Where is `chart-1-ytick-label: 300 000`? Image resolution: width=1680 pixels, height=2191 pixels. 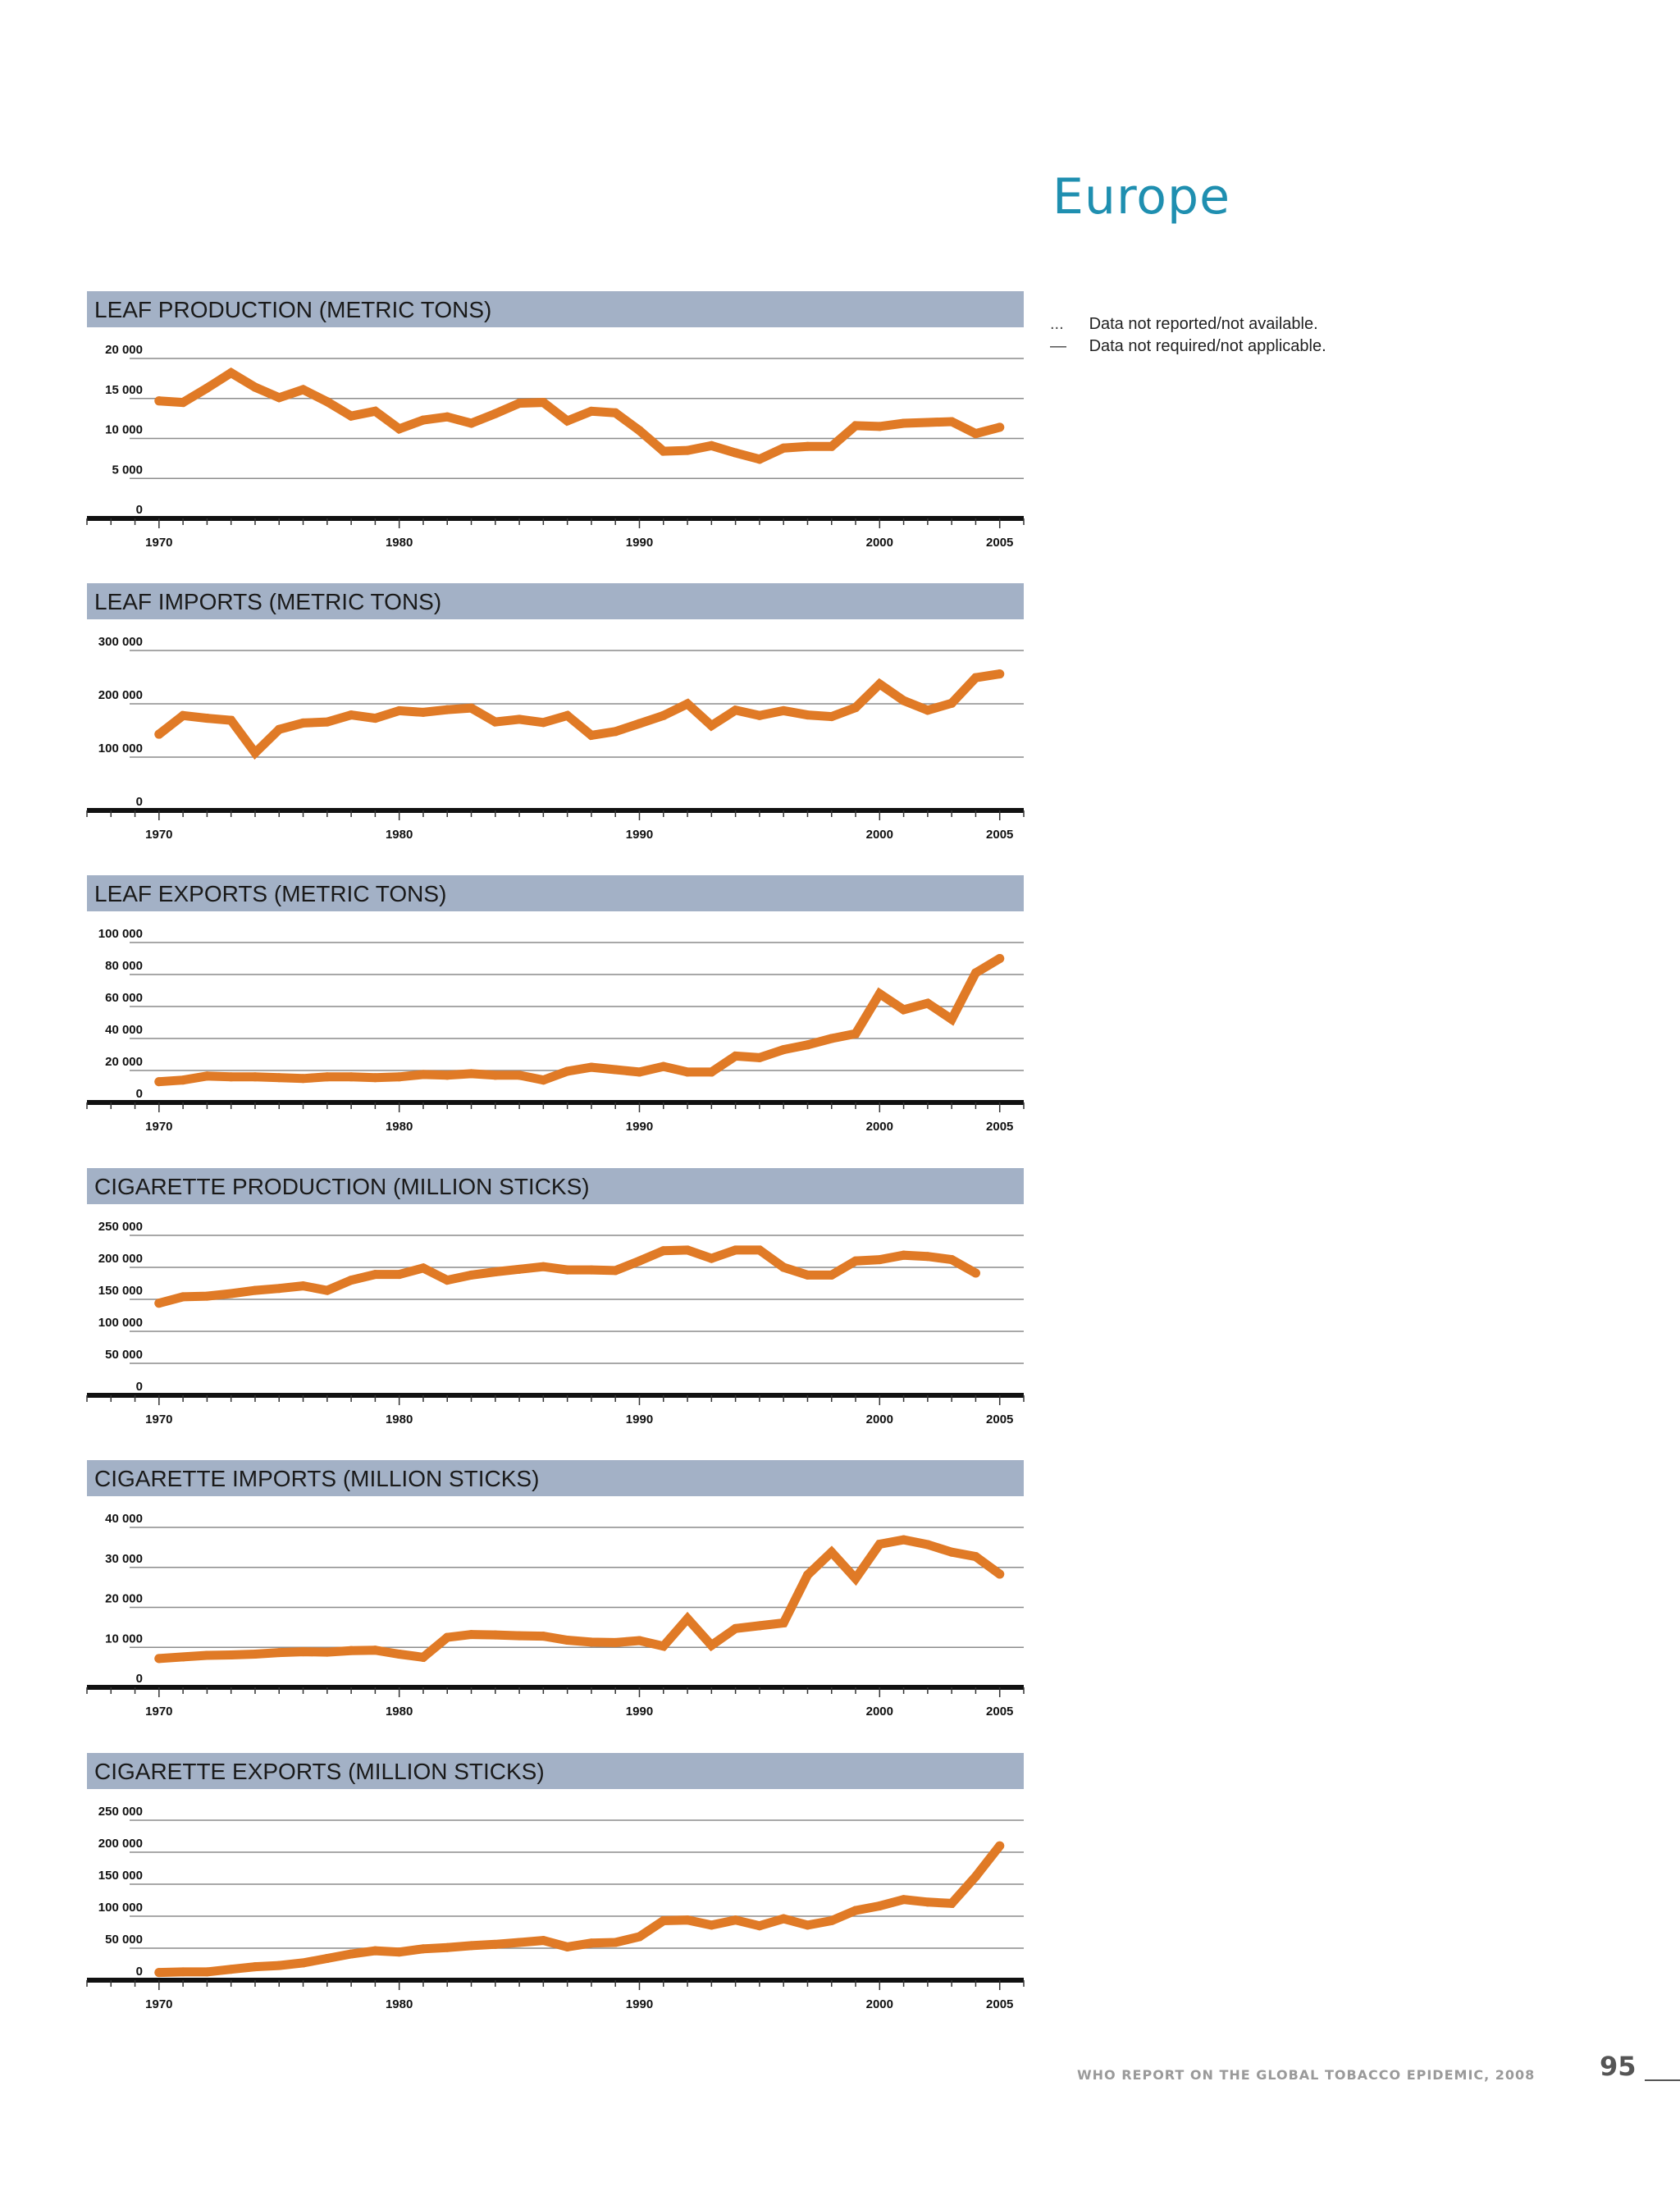 chart-1-ytick-label: 300 000 is located at coordinates (121, 642).